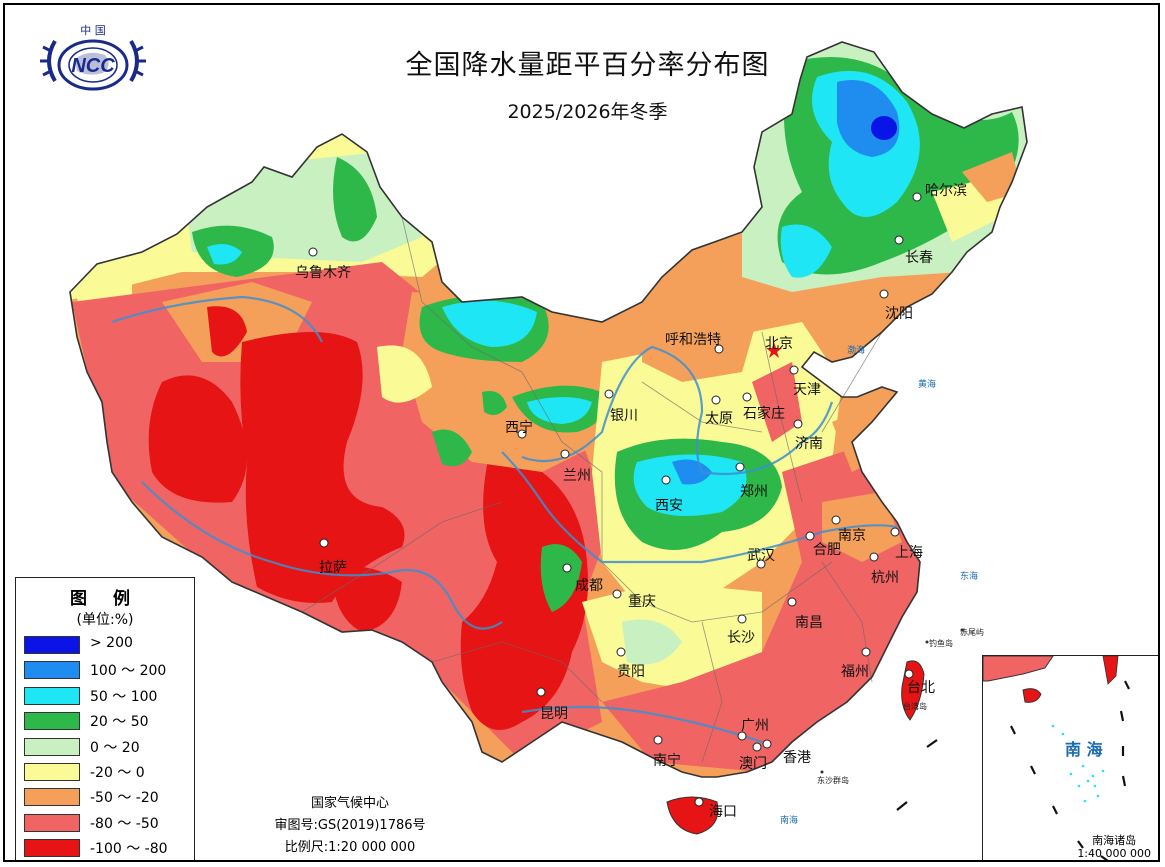  I want to click on sea-label-bohai: 渤海, so click(856, 351).